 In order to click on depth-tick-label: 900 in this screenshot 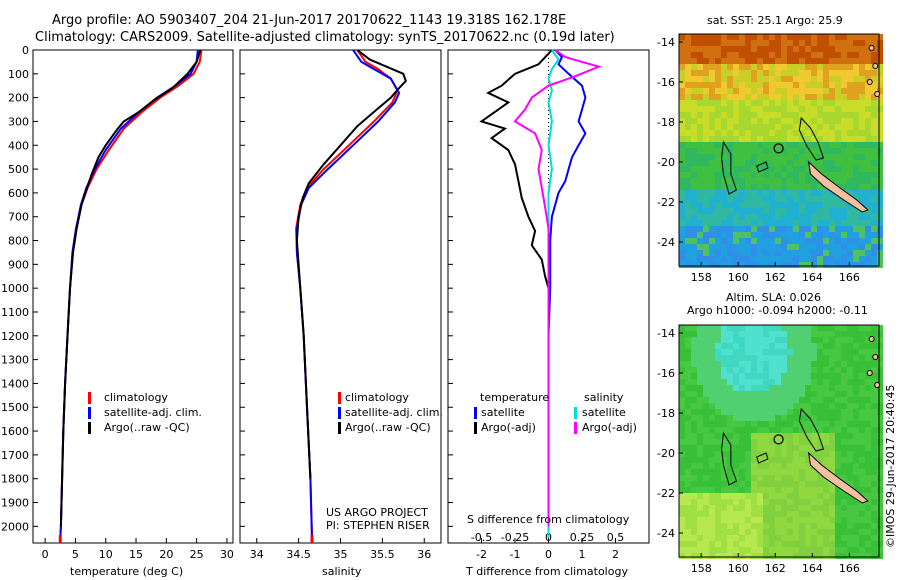, I will do `click(18, 264)`.